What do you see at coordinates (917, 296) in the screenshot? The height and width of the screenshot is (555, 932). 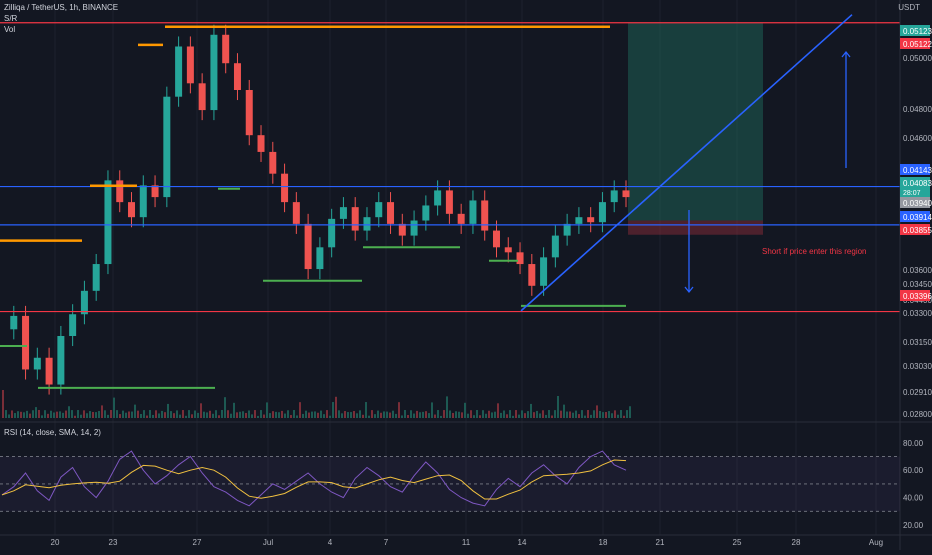 I see `price-label-text: 0.03396` at bounding box center [917, 296].